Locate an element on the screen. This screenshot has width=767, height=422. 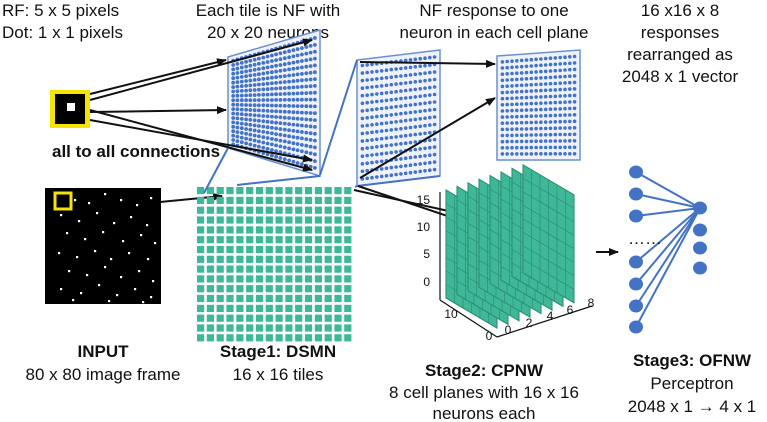
stage2-title: Stage2: CPNW is located at coordinates (484, 370).